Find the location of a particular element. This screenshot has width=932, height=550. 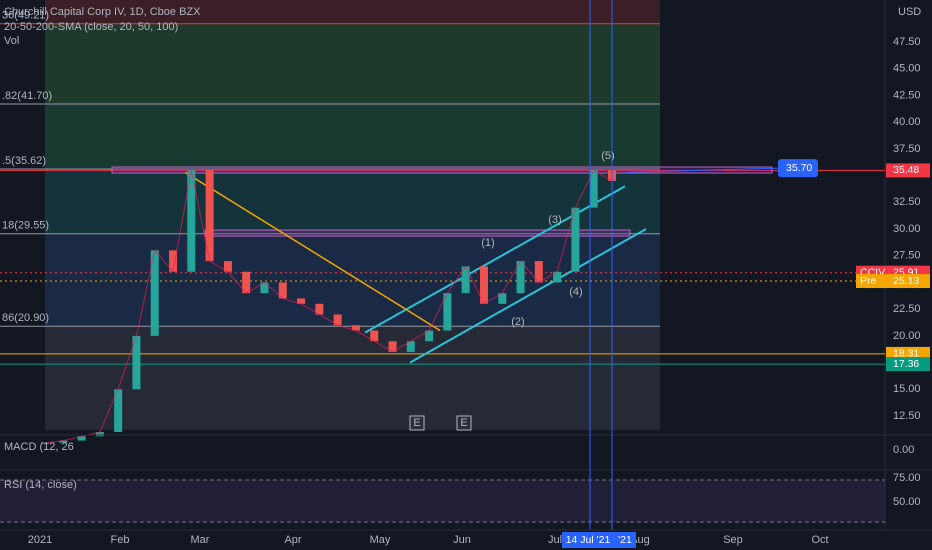

price-tag: 35.48 is located at coordinates (906, 170).